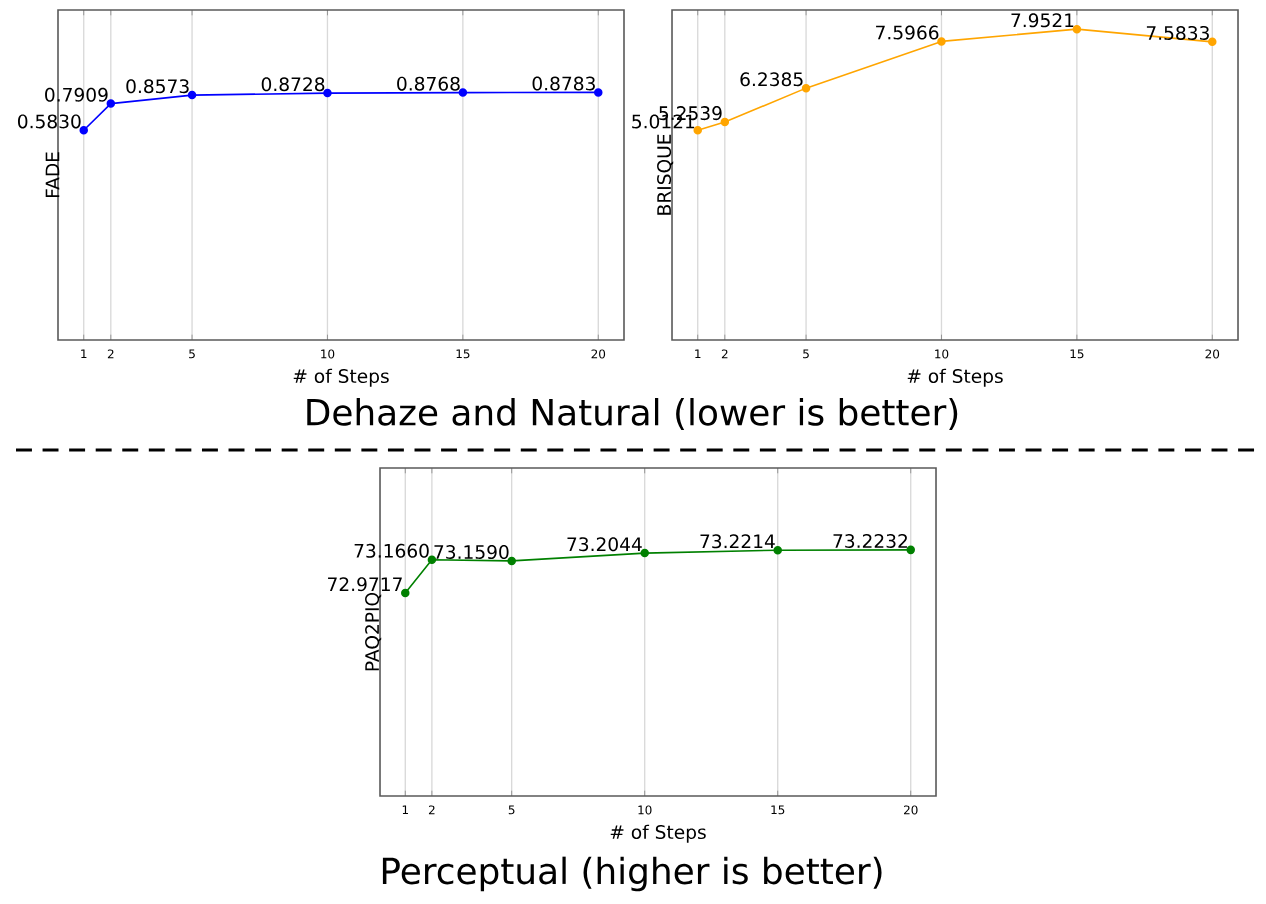  I want to click on data-label: 72.9717, so click(365, 584).